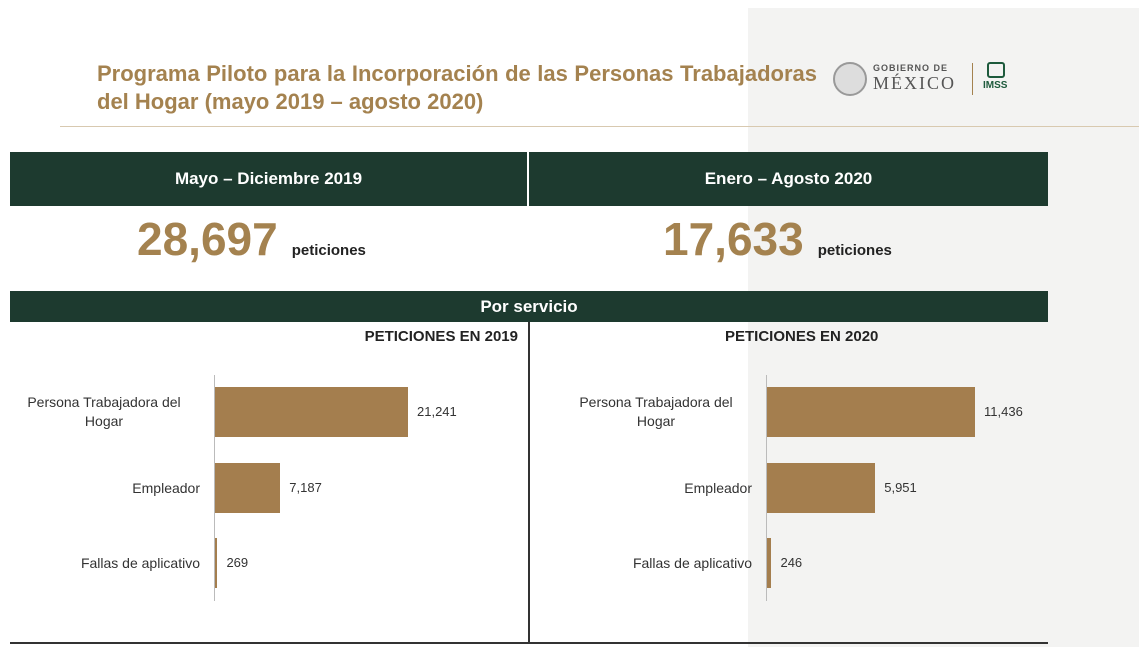 This screenshot has height=647, width=1139. I want to click on summary: 17,633 peticiones, so click(777, 239).